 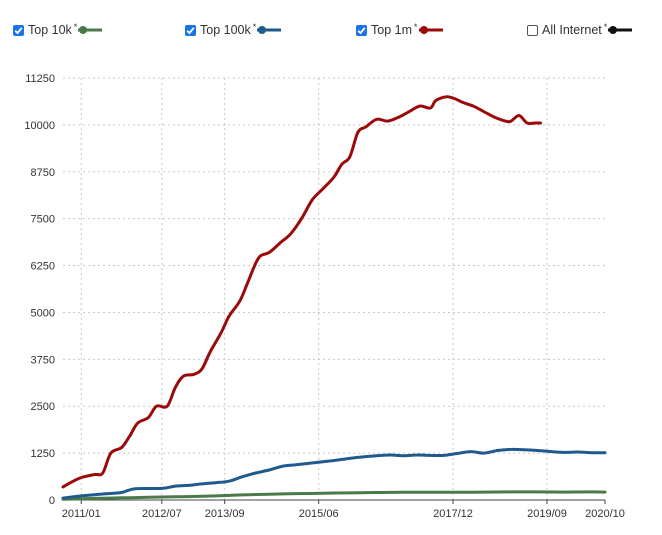 What do you see at coordinates (40, 79) in the screenshot?
I see `y-tick-label: 11250` at bounding box center [40, 79].